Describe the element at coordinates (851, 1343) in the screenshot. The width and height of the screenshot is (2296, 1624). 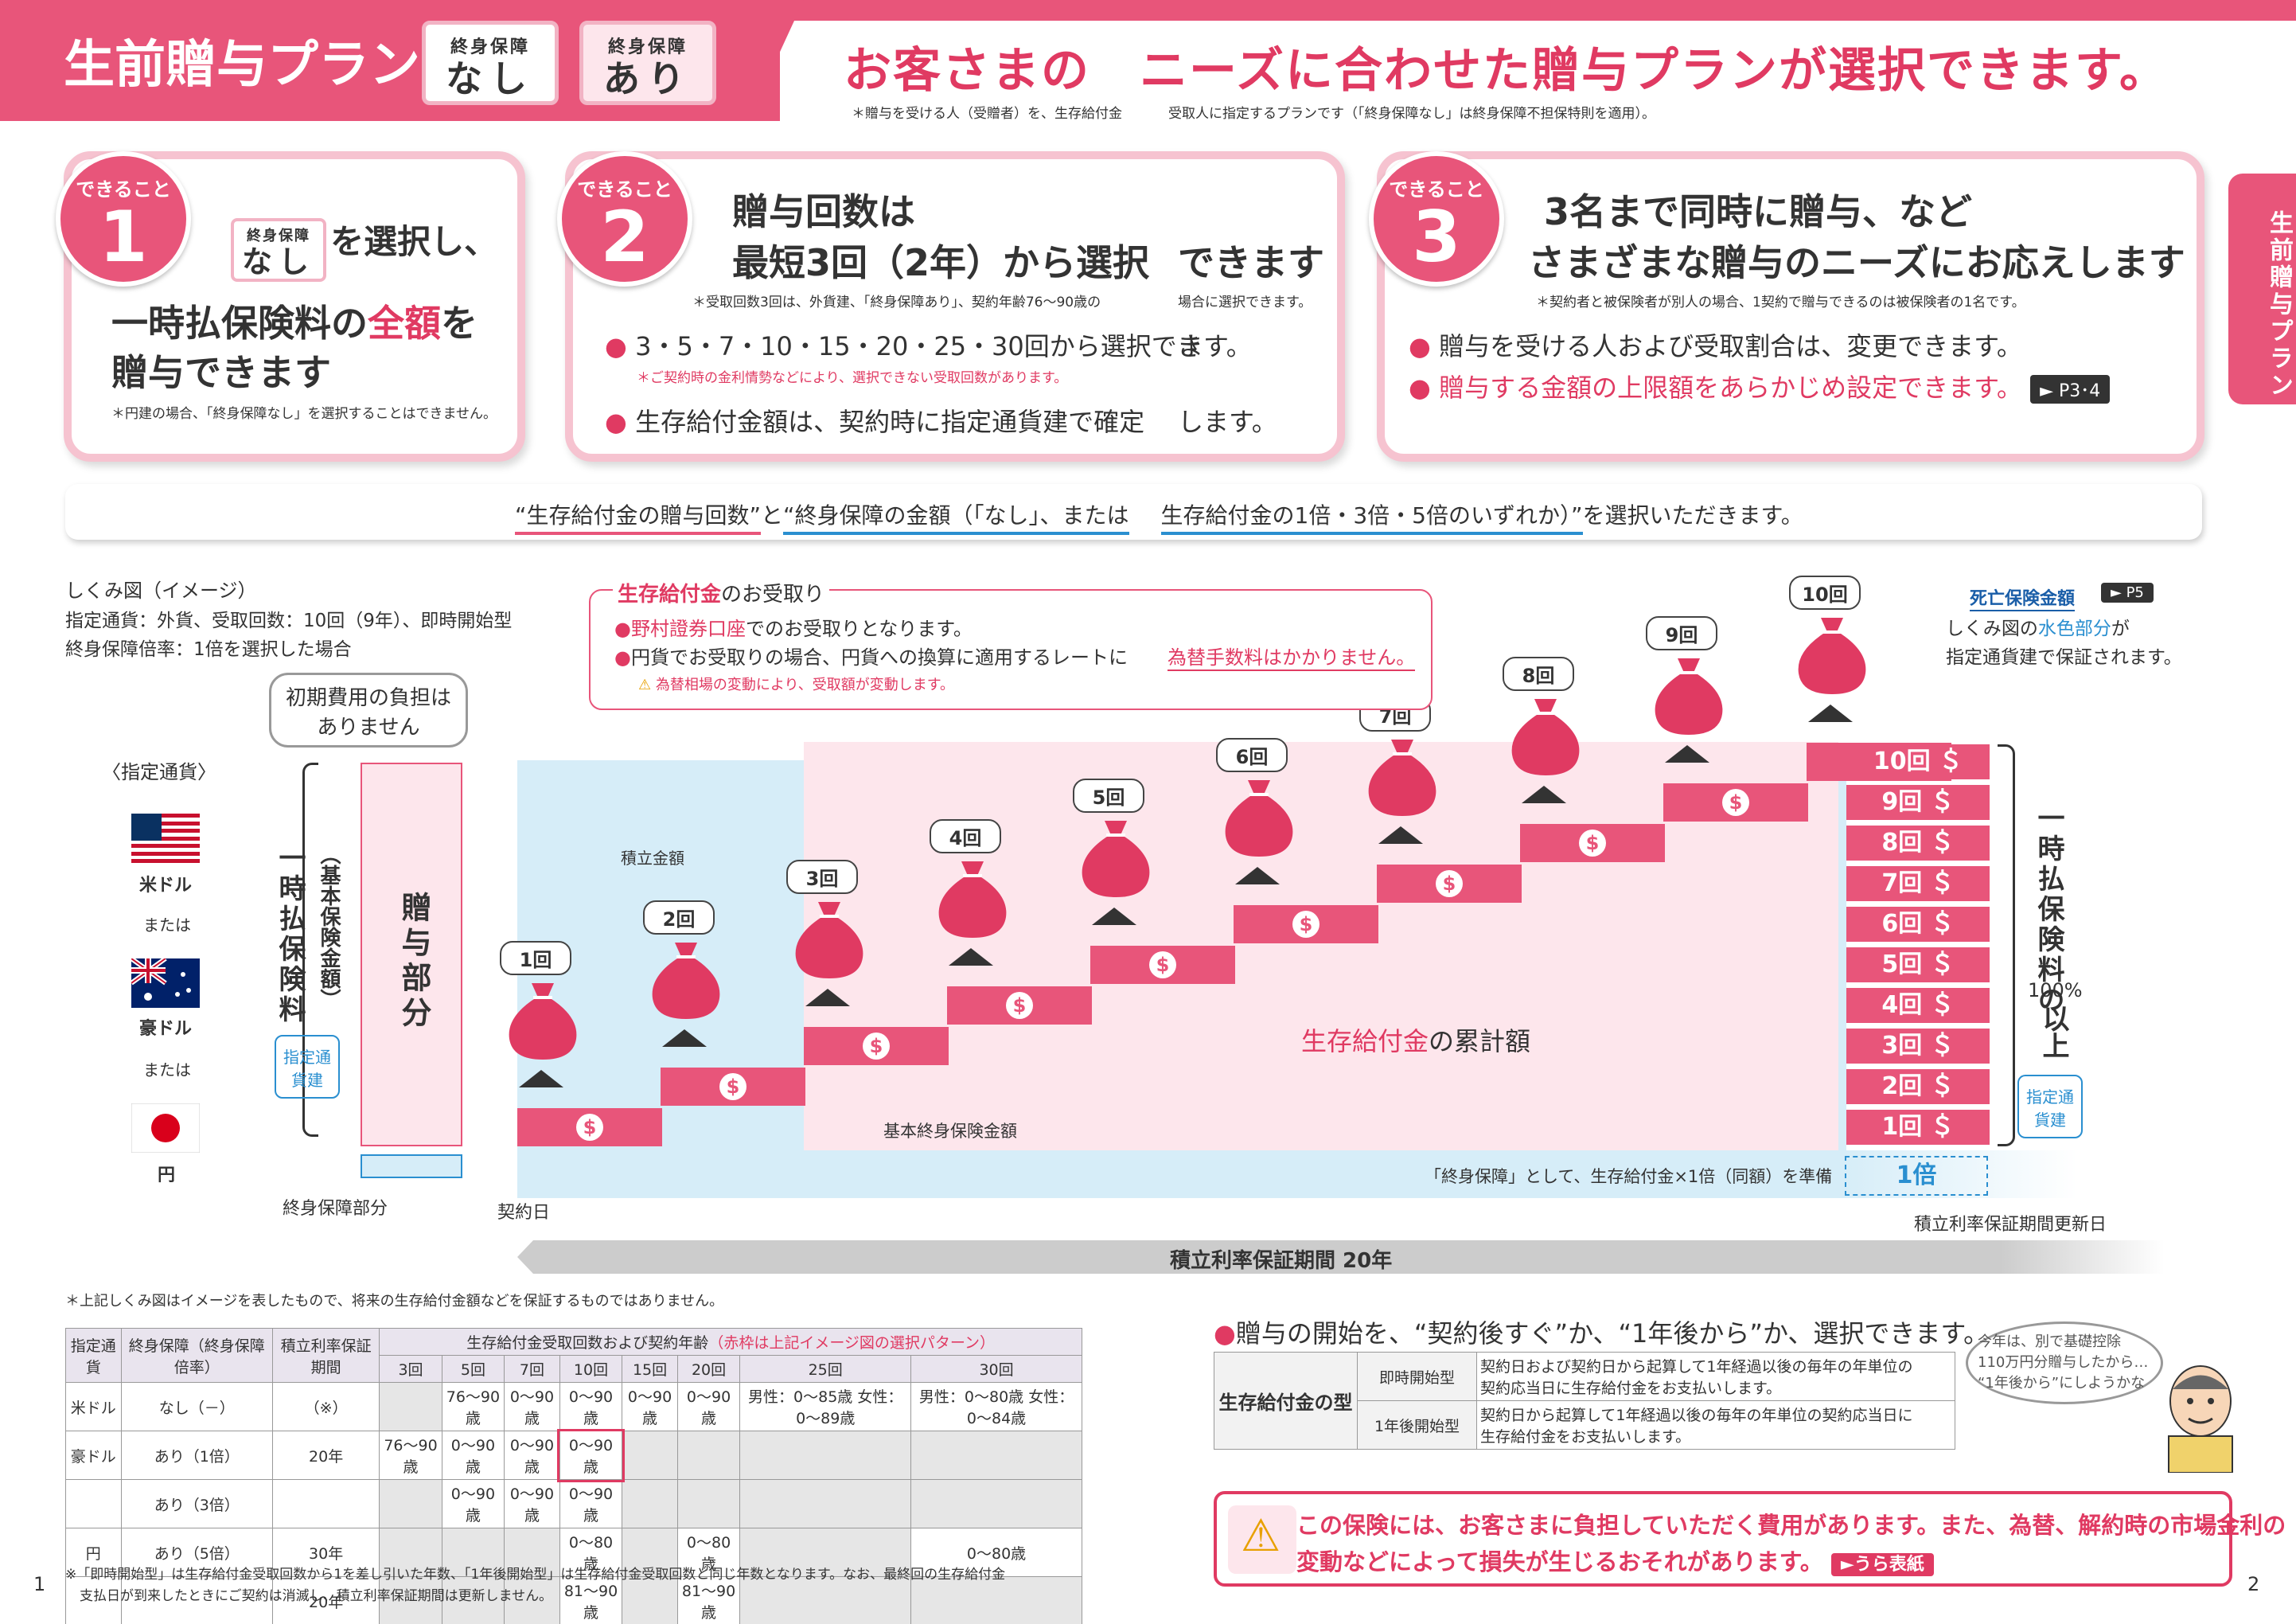
I see `th-group-note: （赤枠は上記イメージ図の選択パターン）` at that location.